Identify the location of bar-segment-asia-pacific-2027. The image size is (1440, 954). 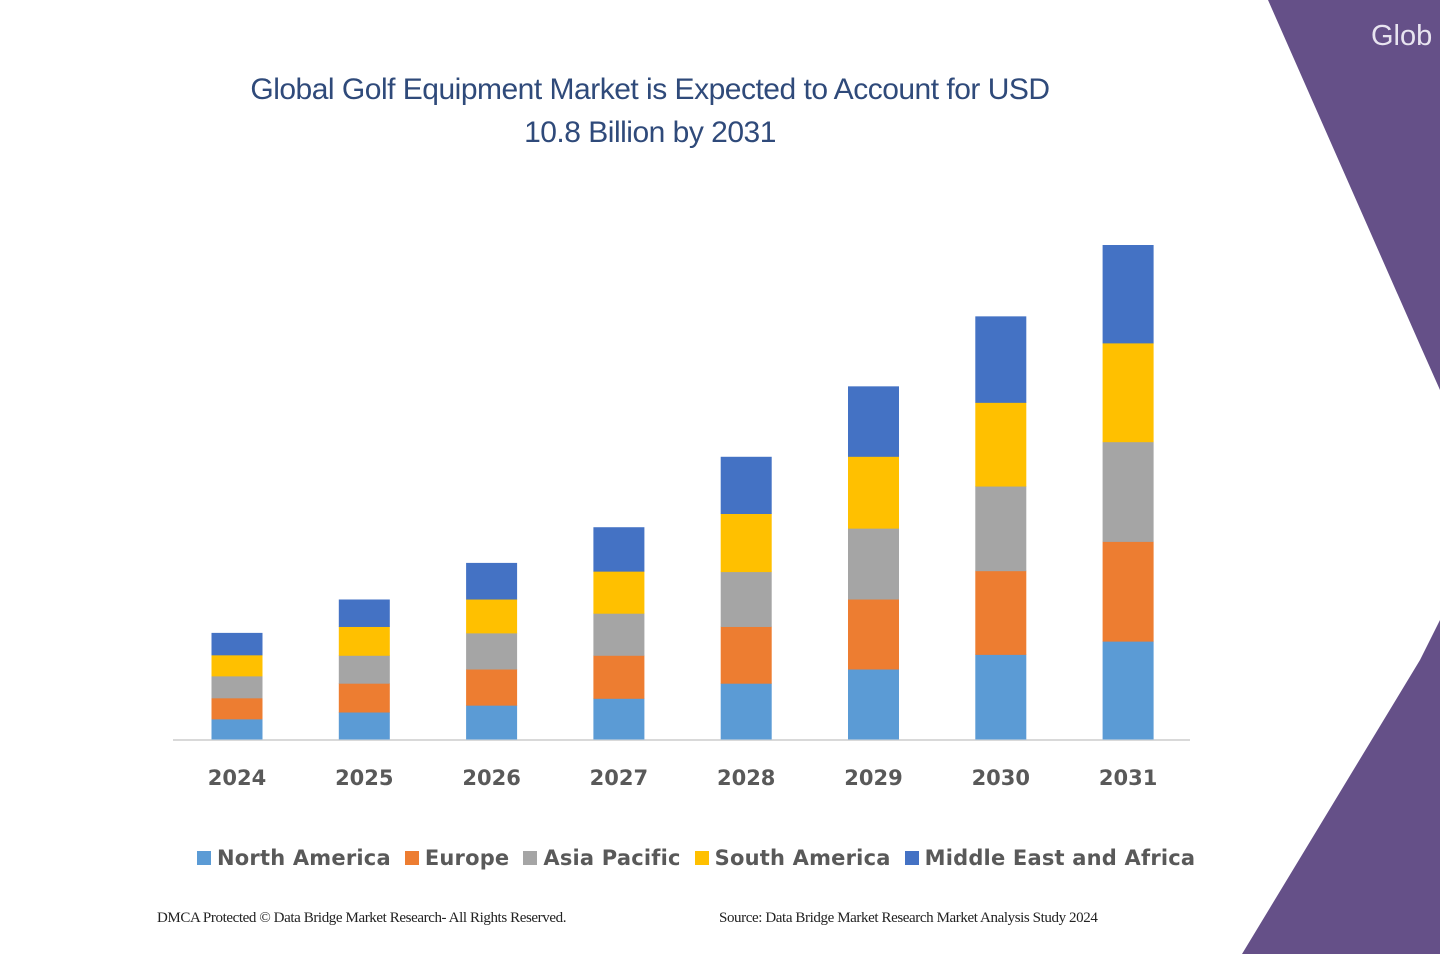
(619, 634).